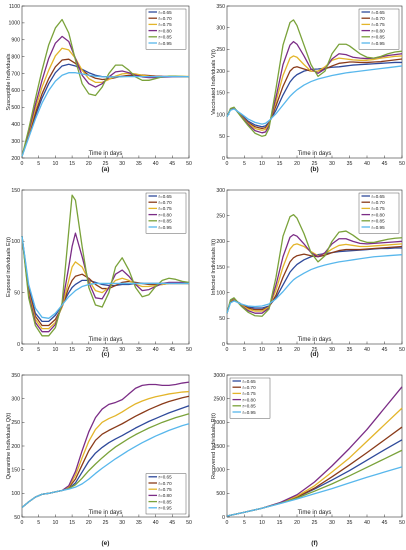  What do you see at coordinates (15, 91) in the screenshot?
I see `y-tick-label: 600` at bounding box center [15, 91].